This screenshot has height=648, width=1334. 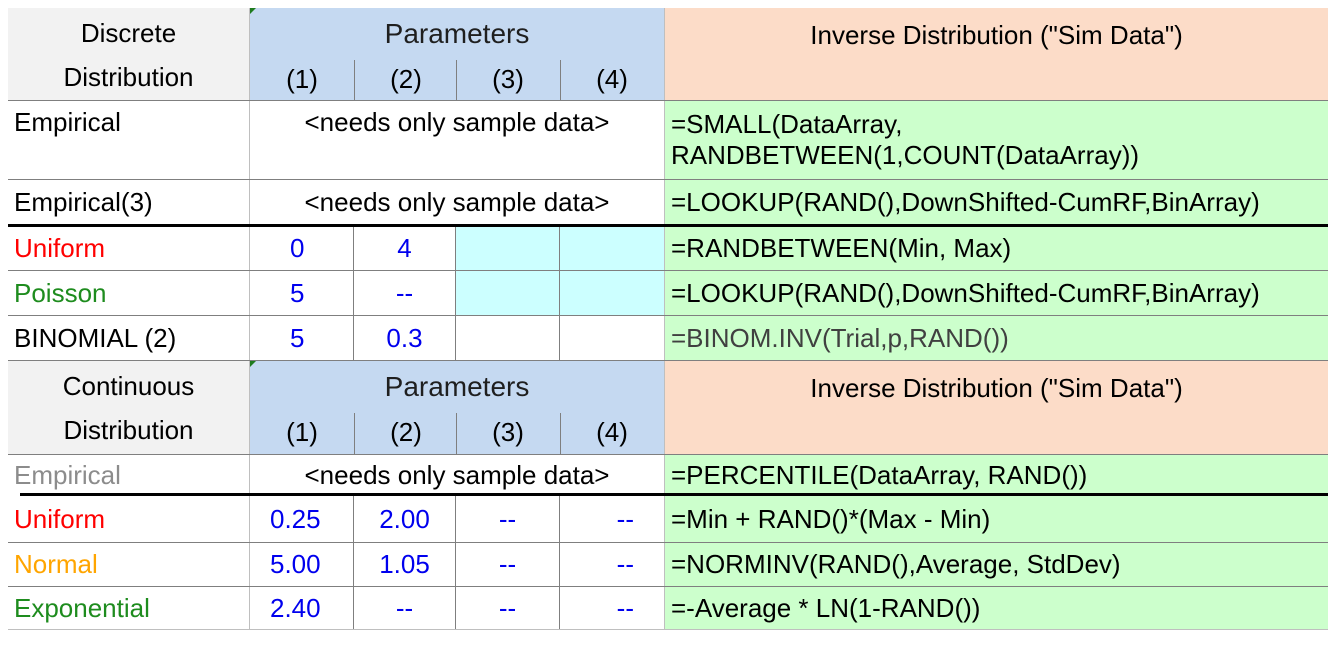 I want to click on table-row: Uniform 0 4 =RANDBETWEEN(Min, Max), so click(x=668, y=248).